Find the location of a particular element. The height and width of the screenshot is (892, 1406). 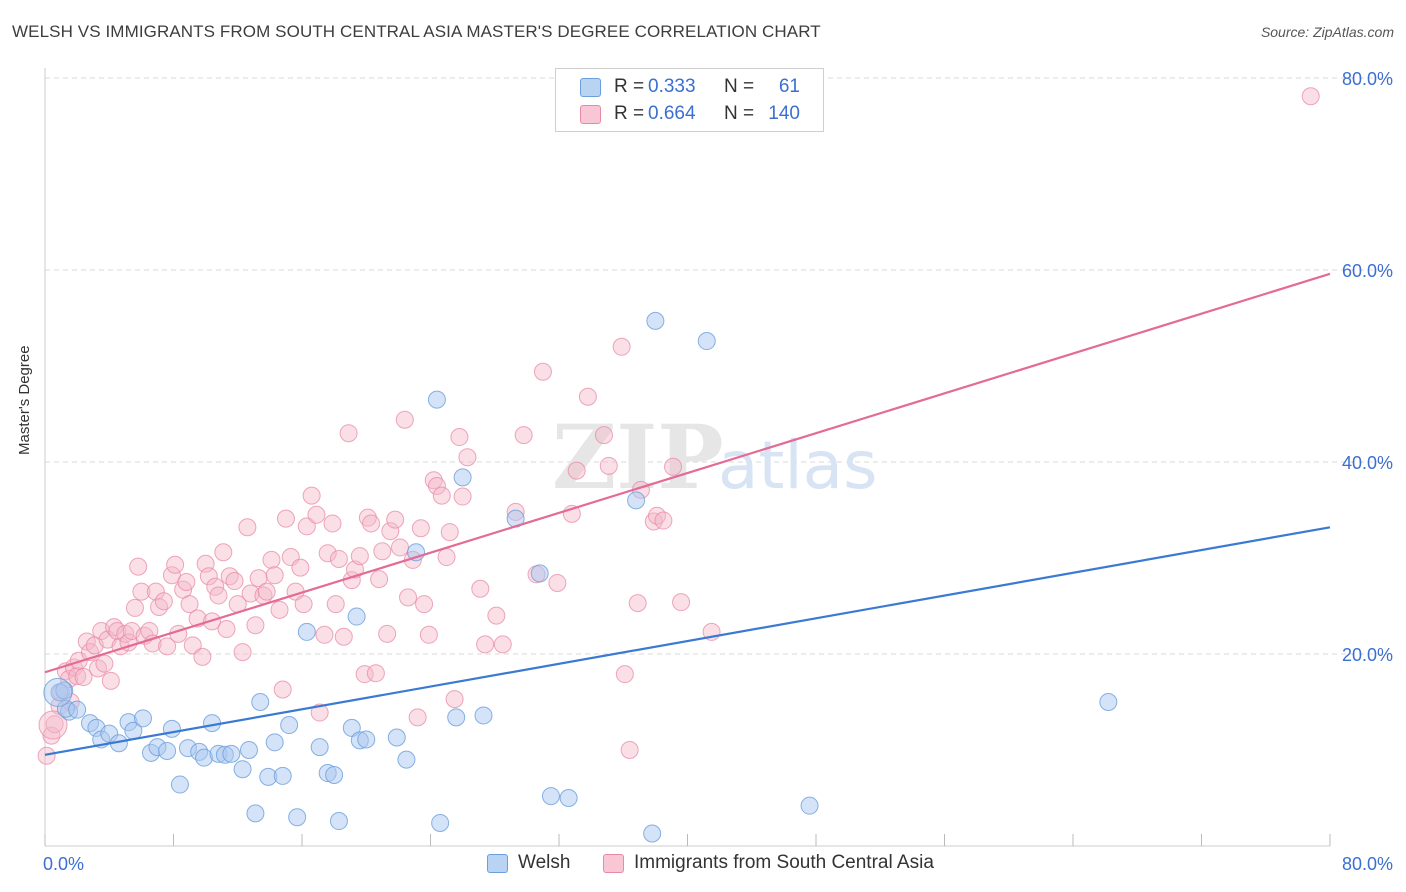

x-tick-label-right: 80.0% is located at coordinates (1367, 864).